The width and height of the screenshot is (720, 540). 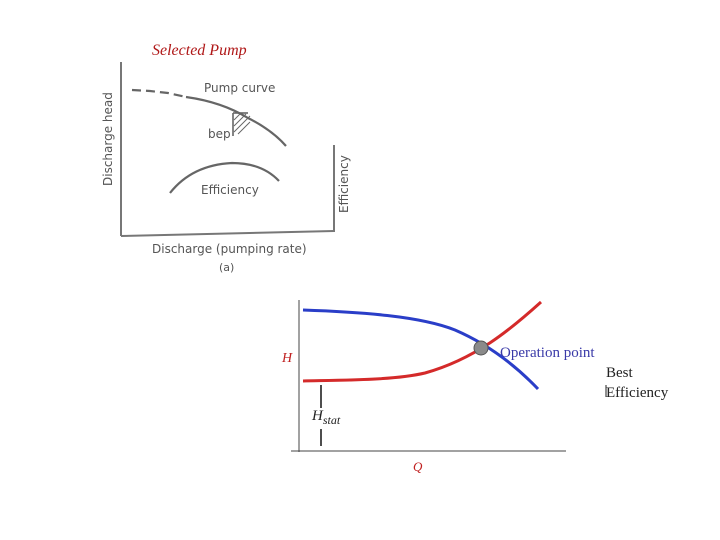 What do you see at coordinates (620, 373) in the screenshot?
I see `figure-b-best-label: Best` at bounding box center [620, 373].